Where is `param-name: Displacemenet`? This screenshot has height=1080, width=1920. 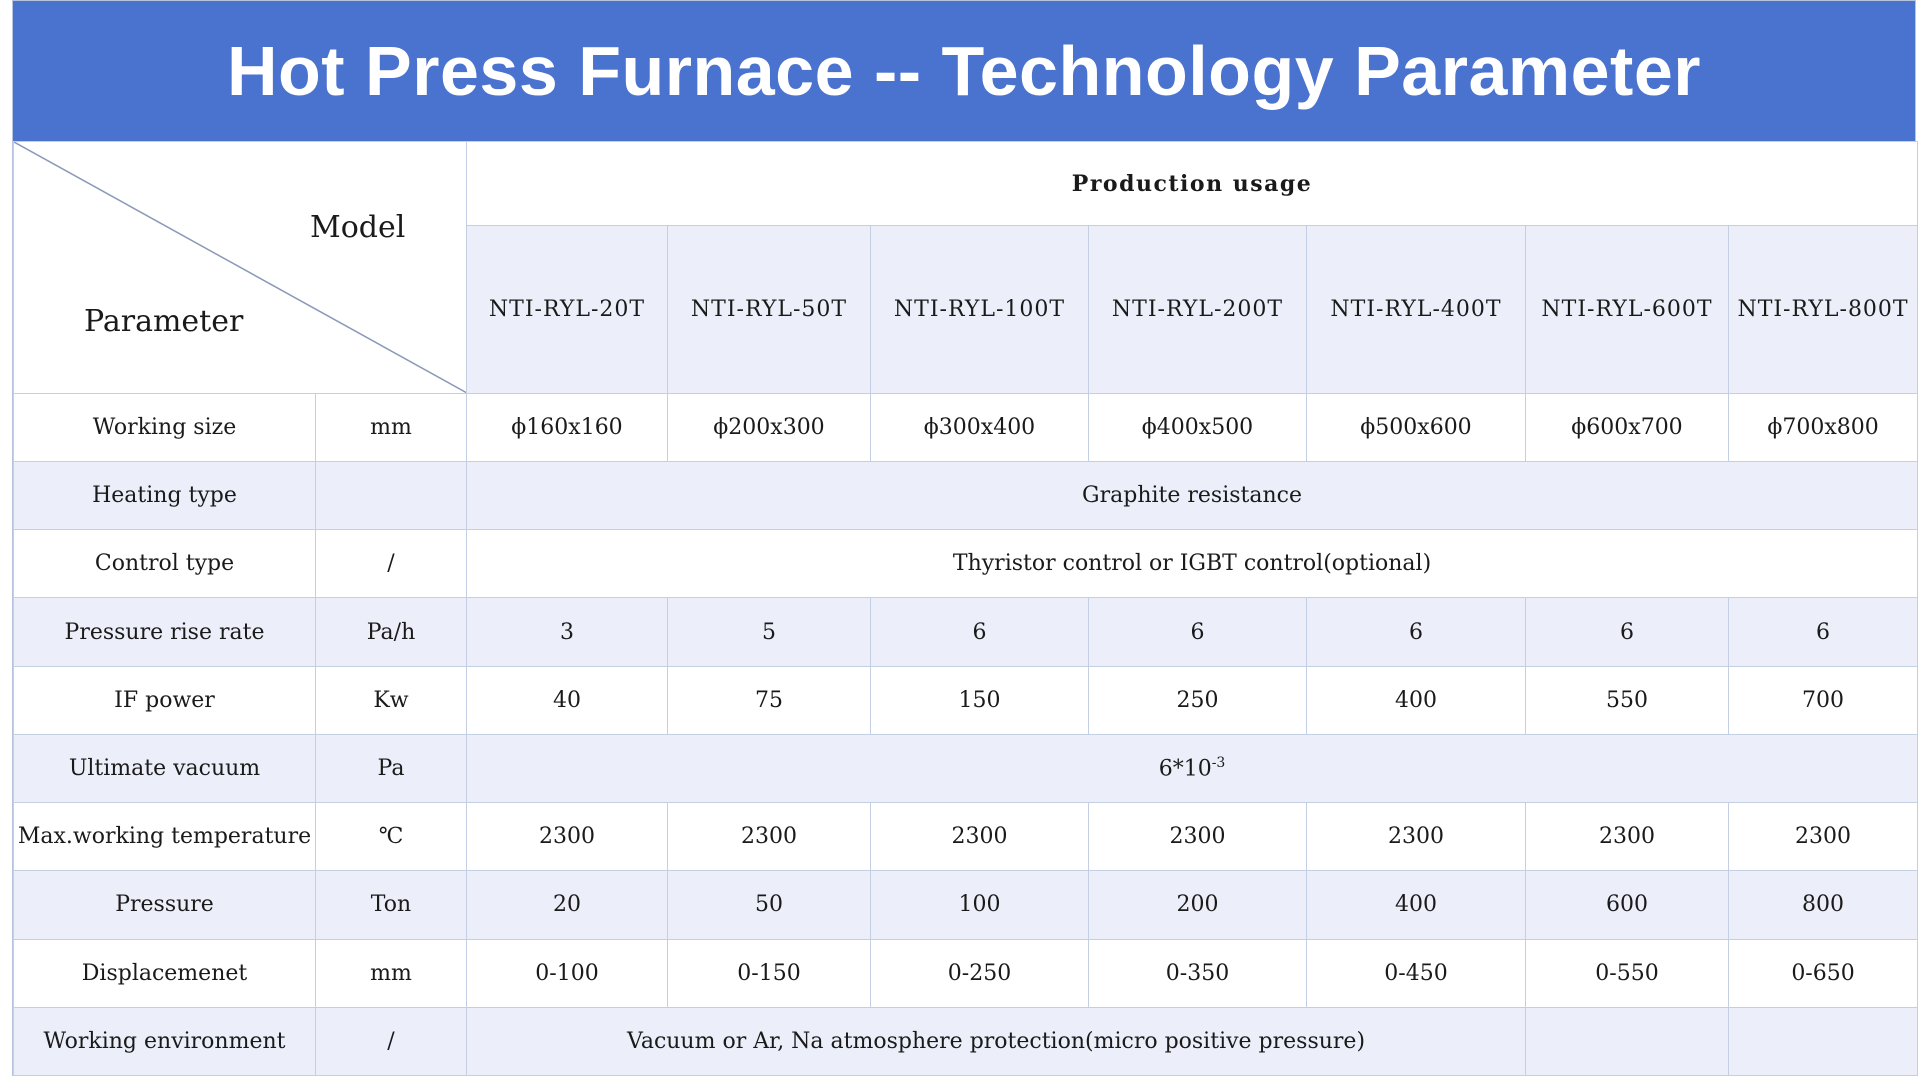 param-name: Displacemenet is located at coordinates (164, 973).